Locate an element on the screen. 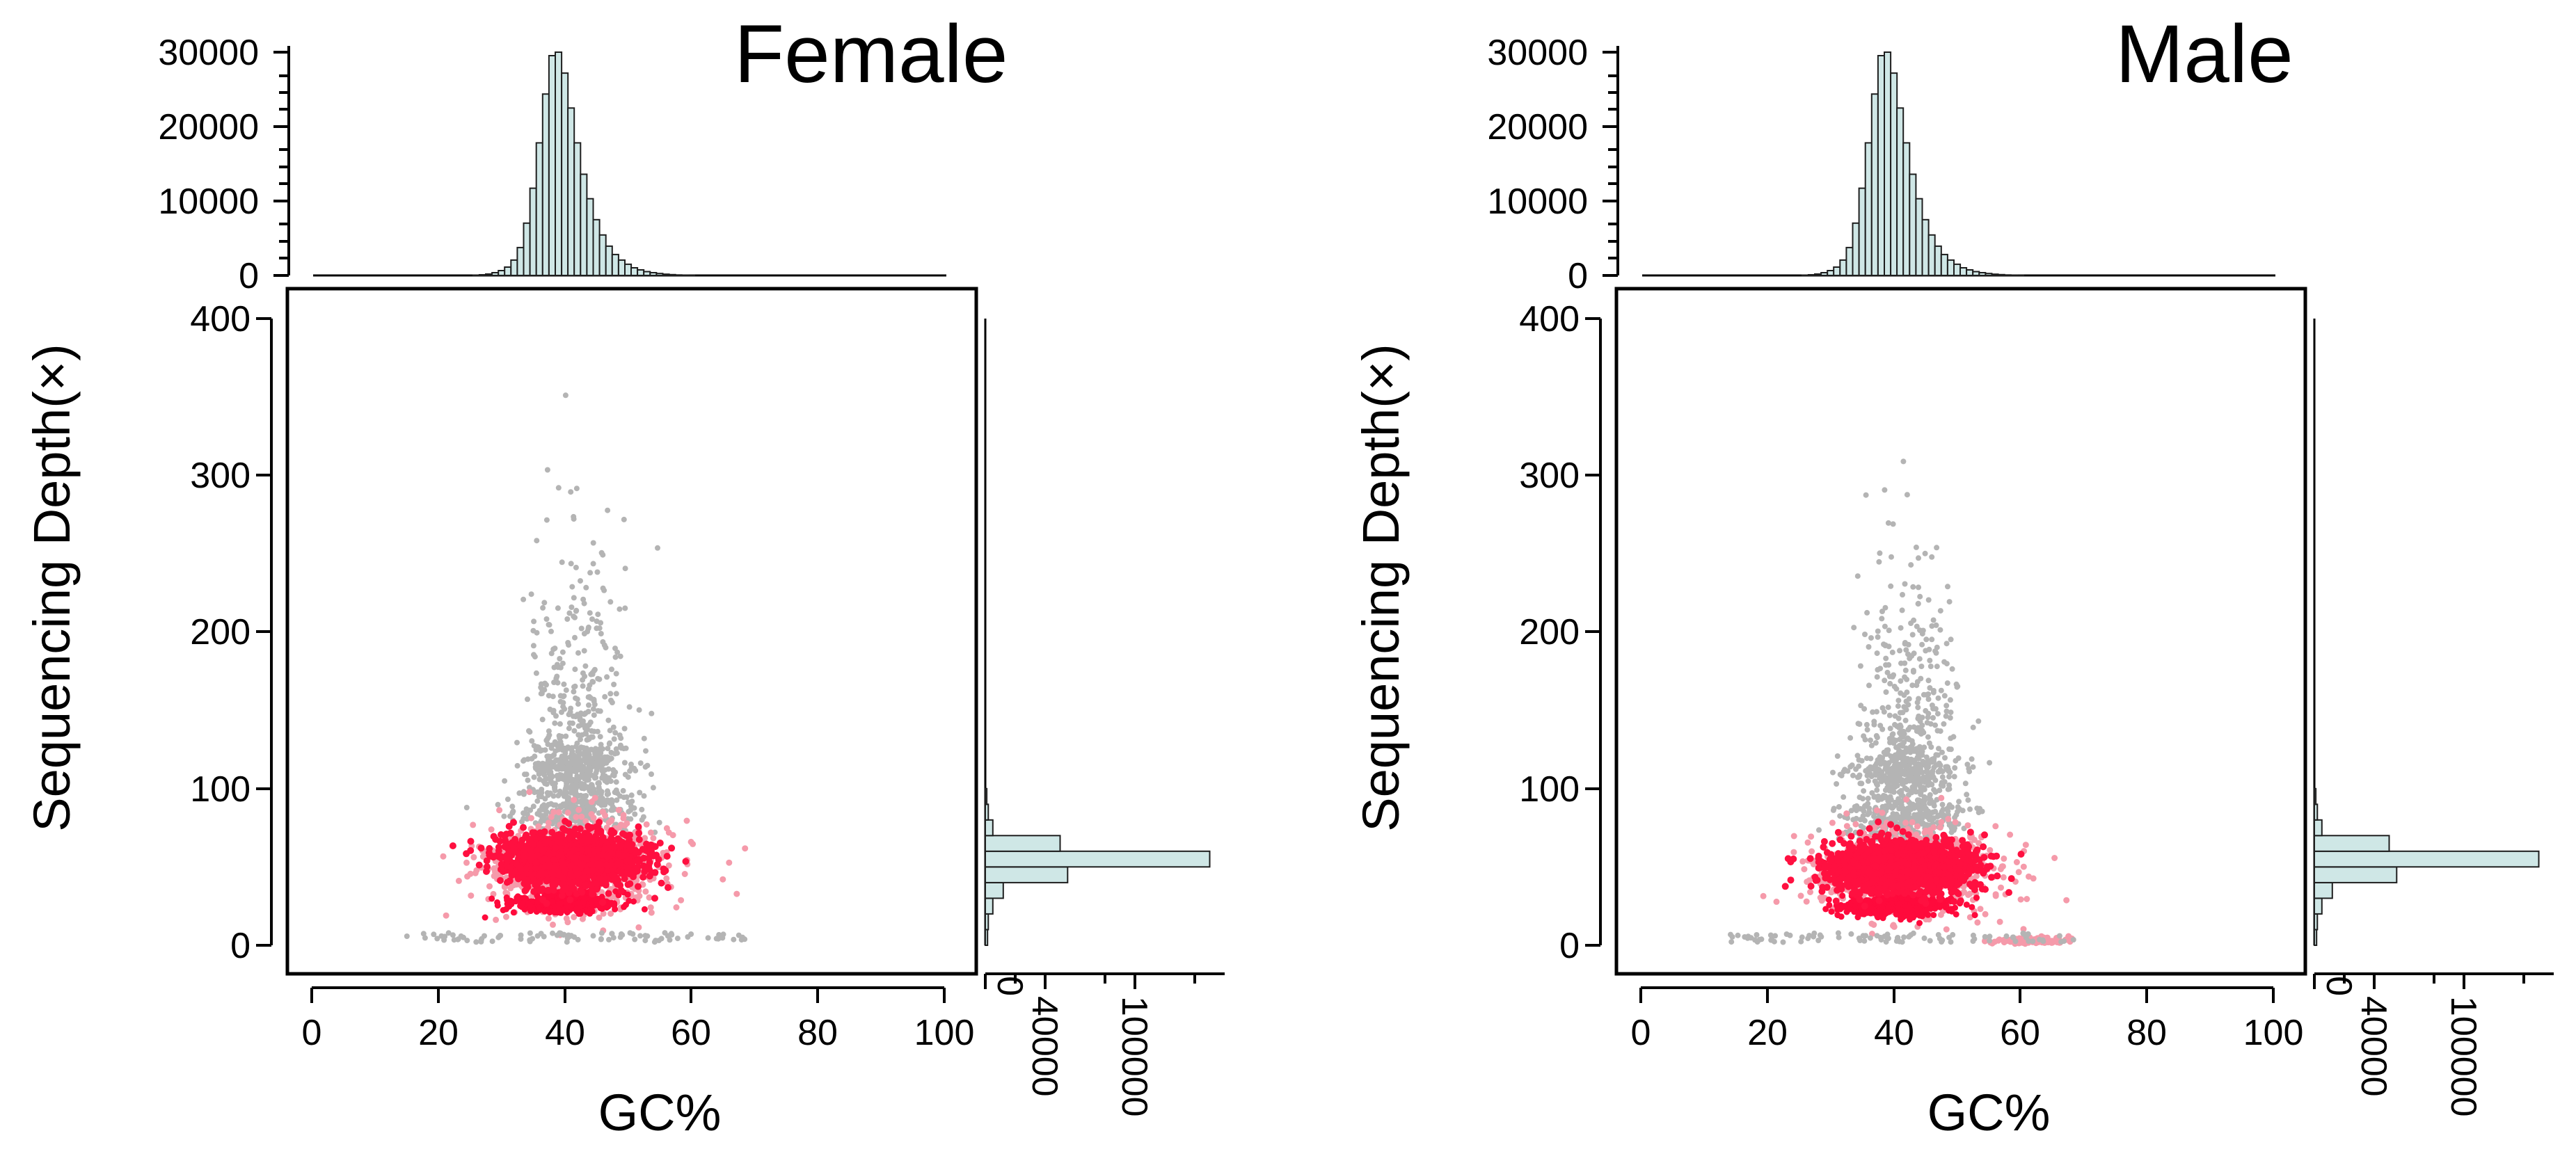 The height and width of the screenshot is (1163, 2576). x-tick-label: 100 is located at coordinates (944, 1033).